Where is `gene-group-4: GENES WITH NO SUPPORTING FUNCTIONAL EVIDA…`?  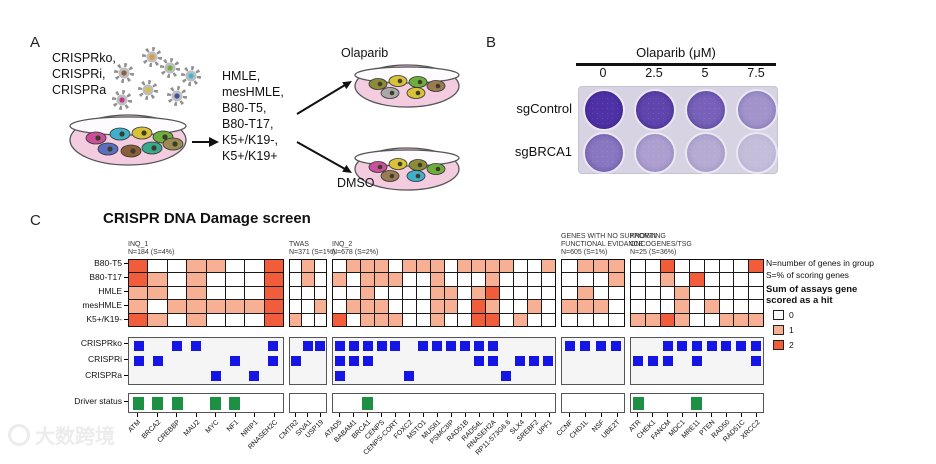
gene-group-4: GENES WITH NO SUPPORTING FUNCTIONAL EVIDA… is located at coordinates (610, 346).